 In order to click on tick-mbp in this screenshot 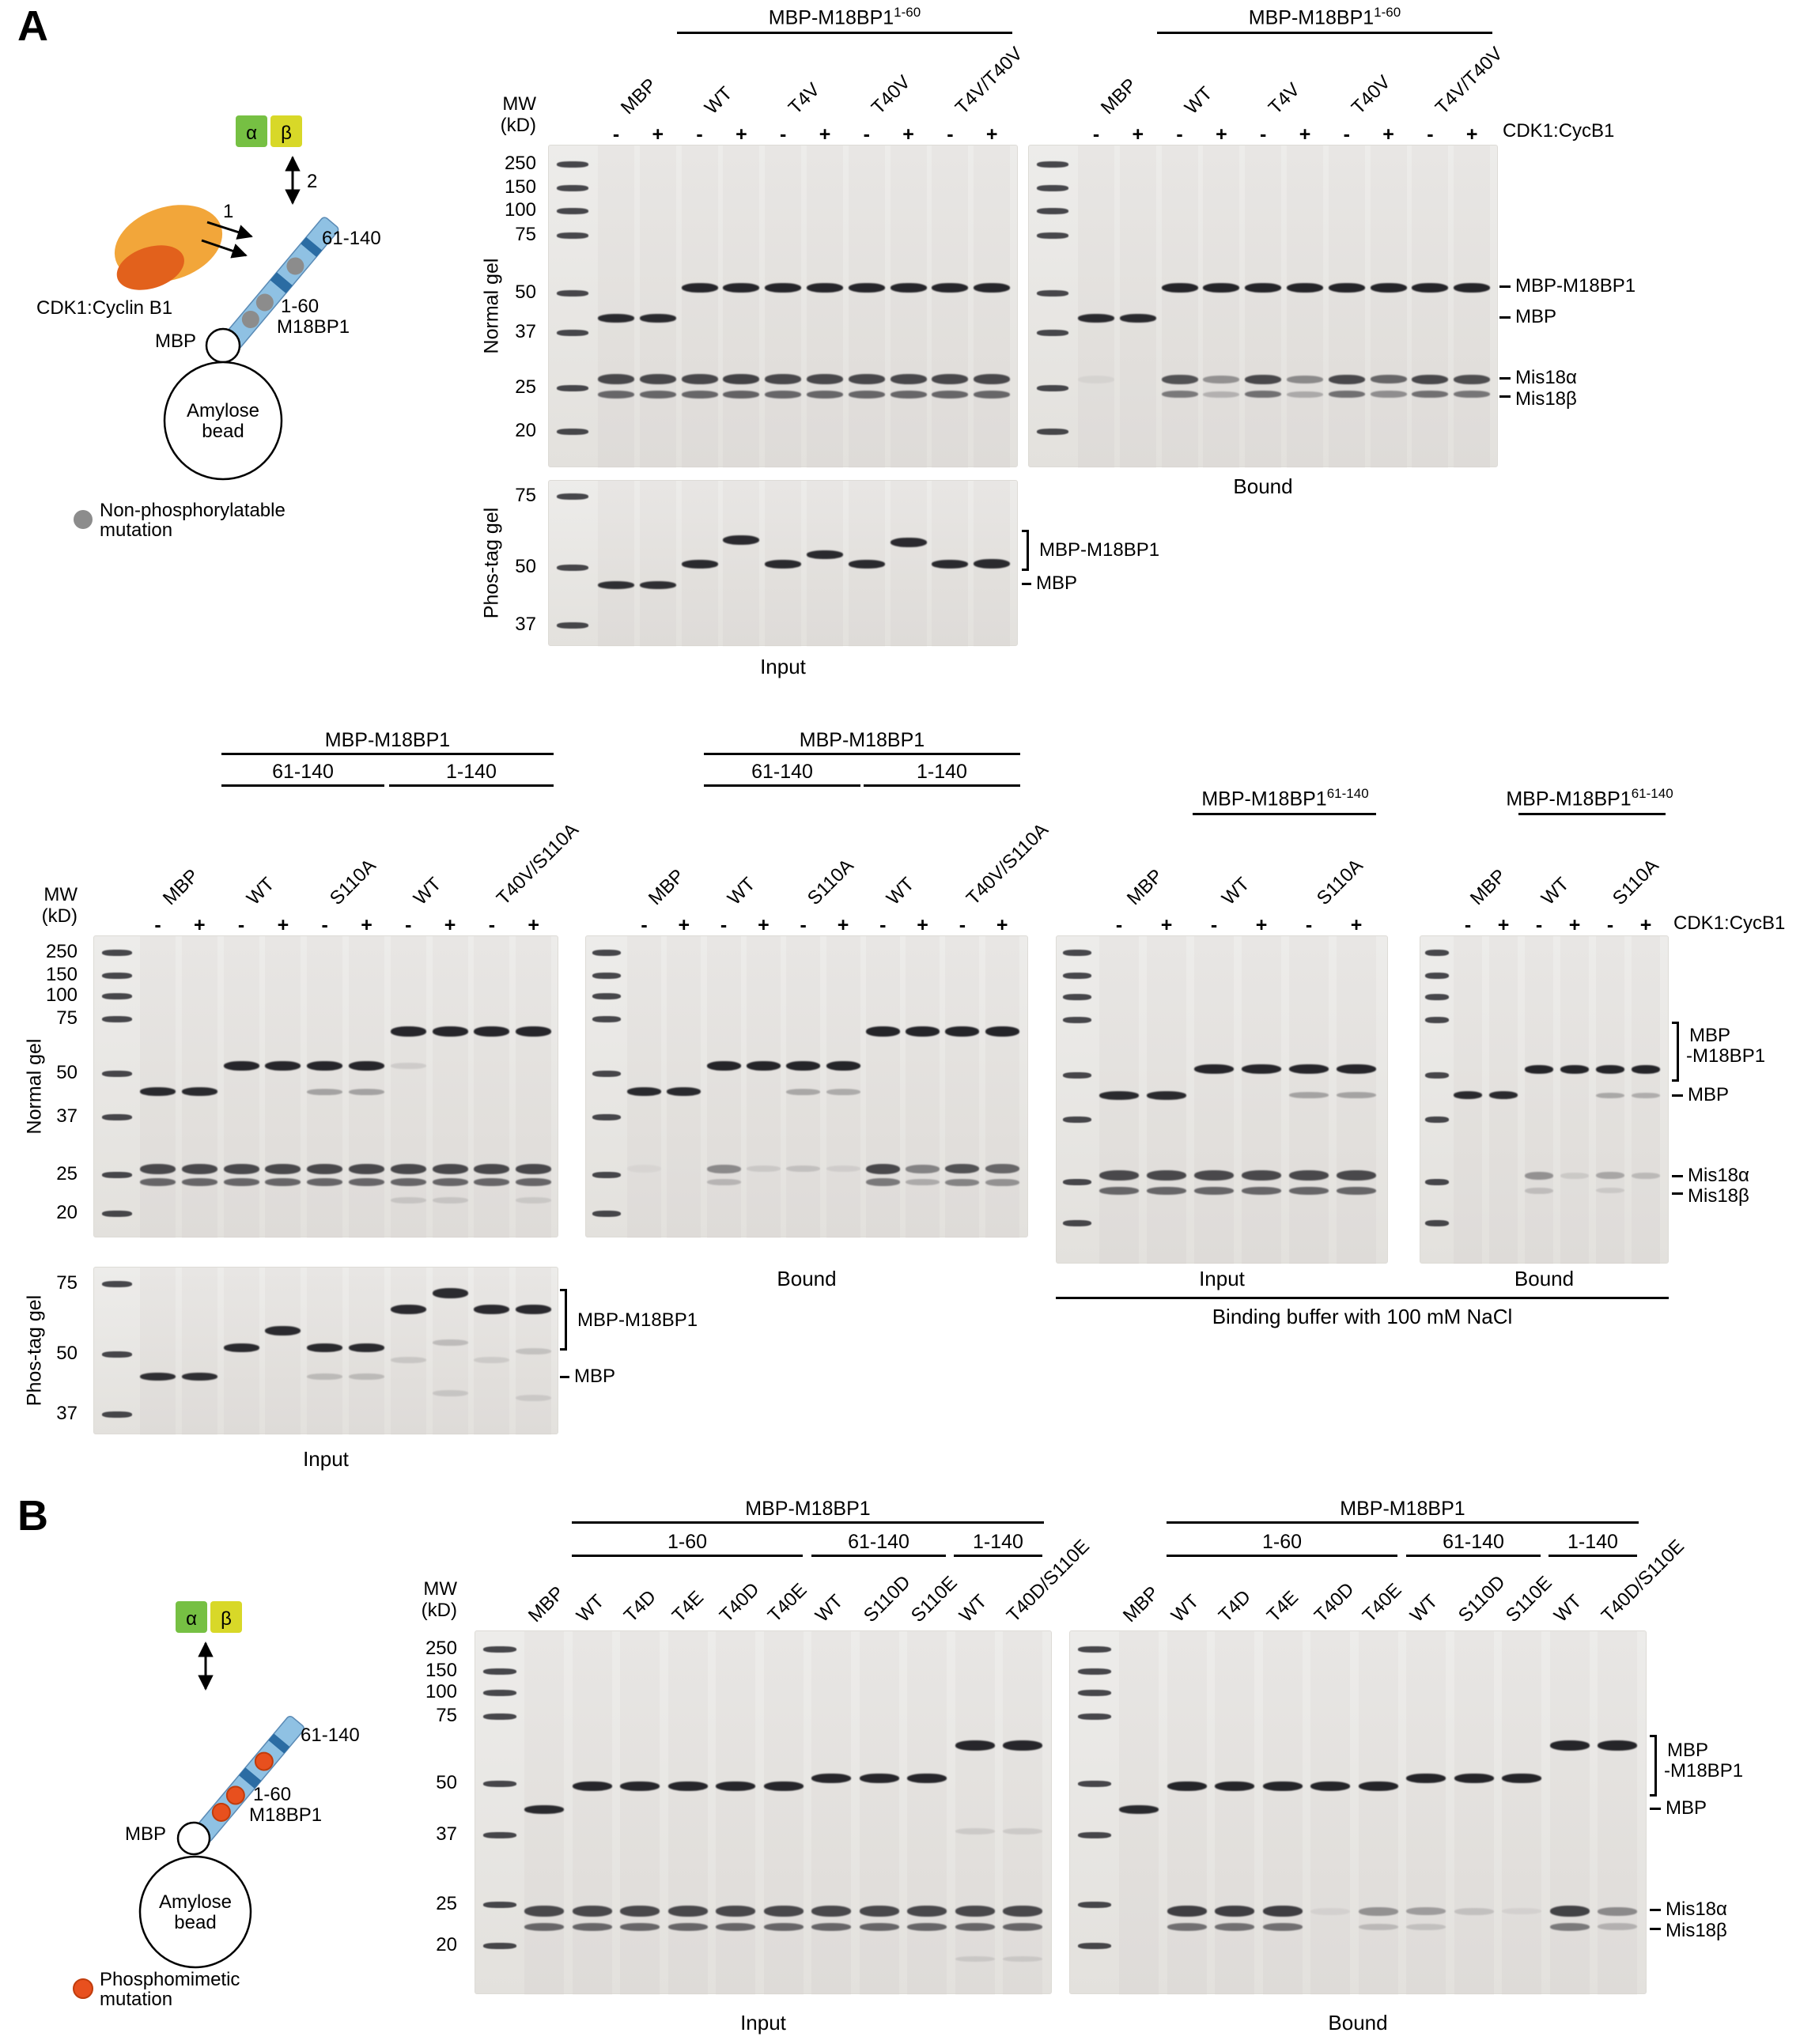, I will do `click(1505, 317)`.